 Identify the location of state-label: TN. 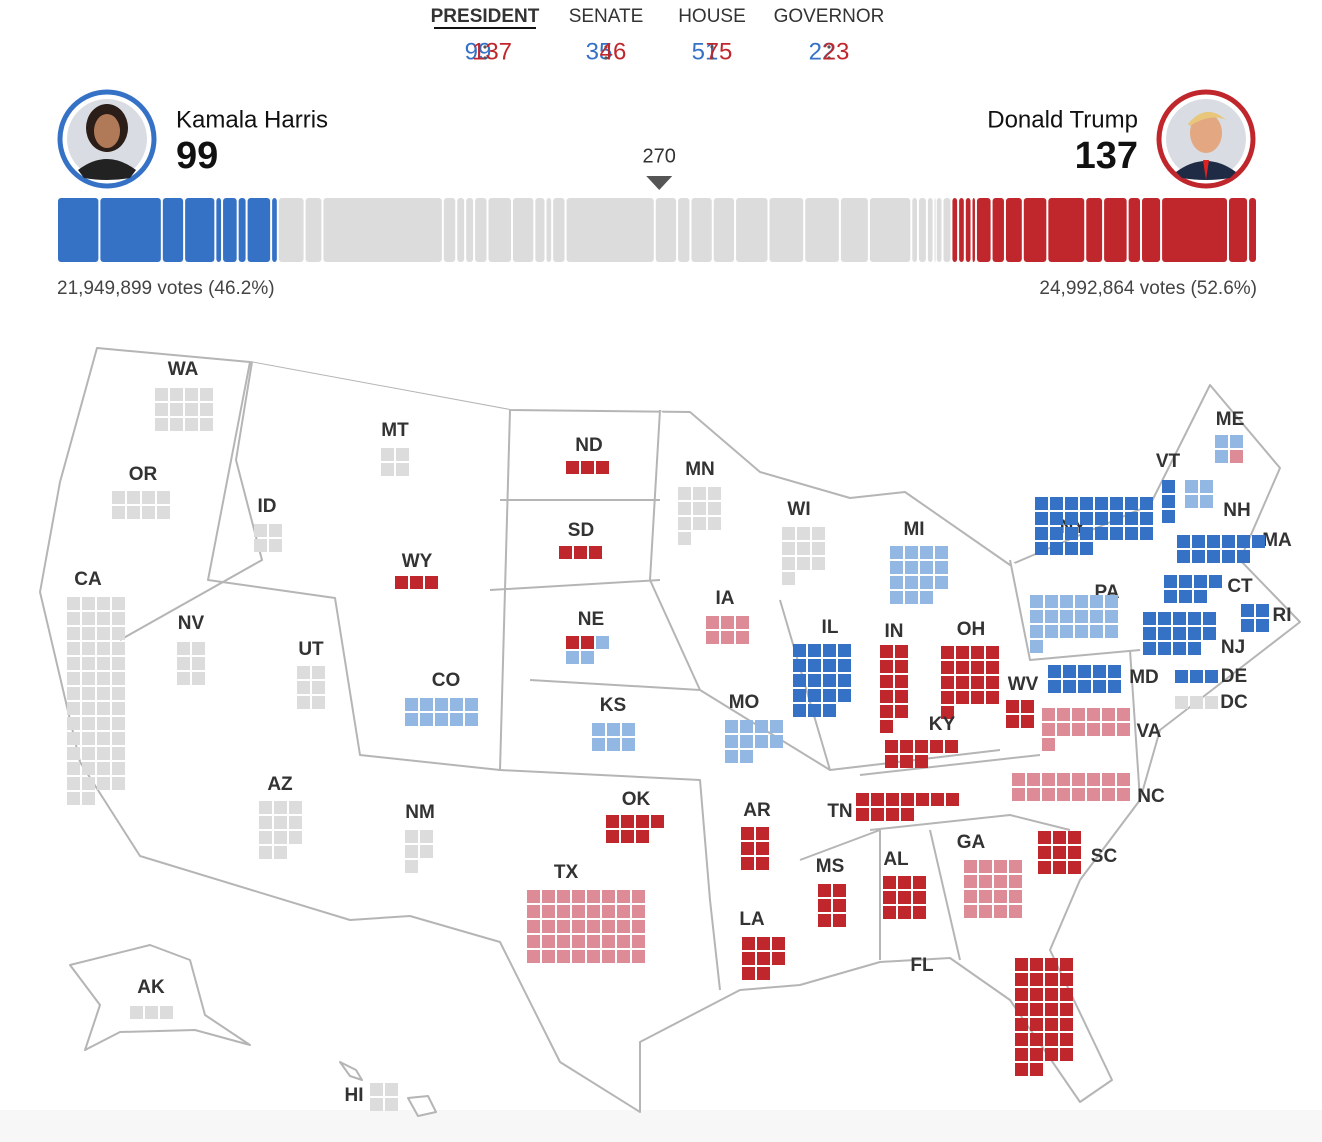
(839, 811).